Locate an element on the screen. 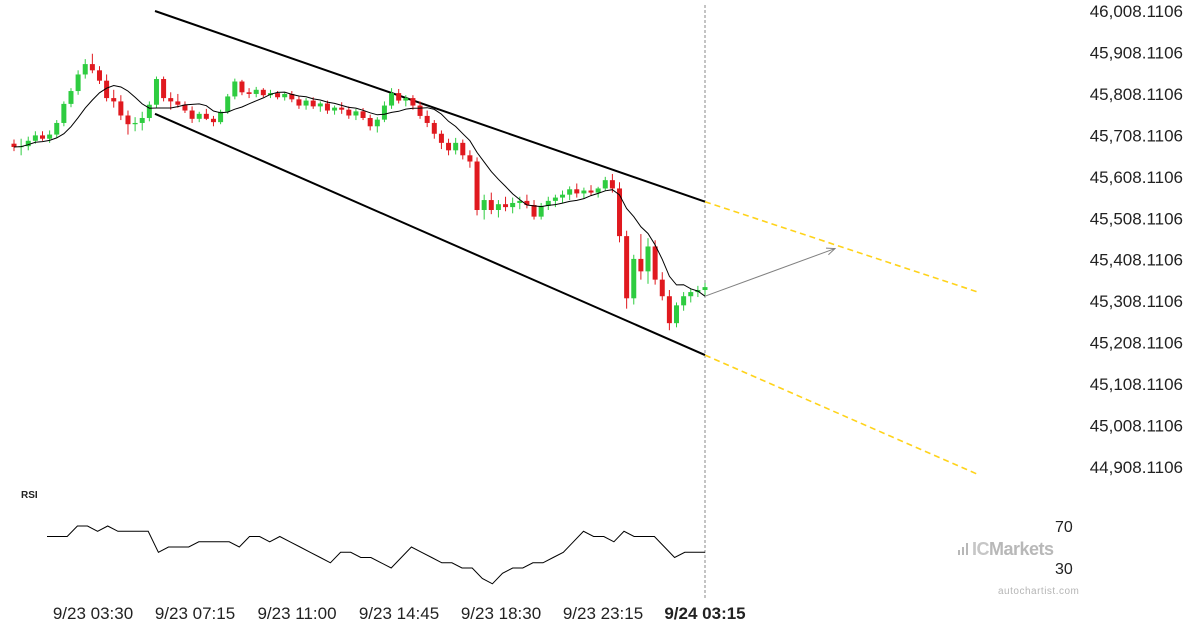 This screenshot has width=1200, height=630. rsi-label: RSI is located at coordinates (29, 495).